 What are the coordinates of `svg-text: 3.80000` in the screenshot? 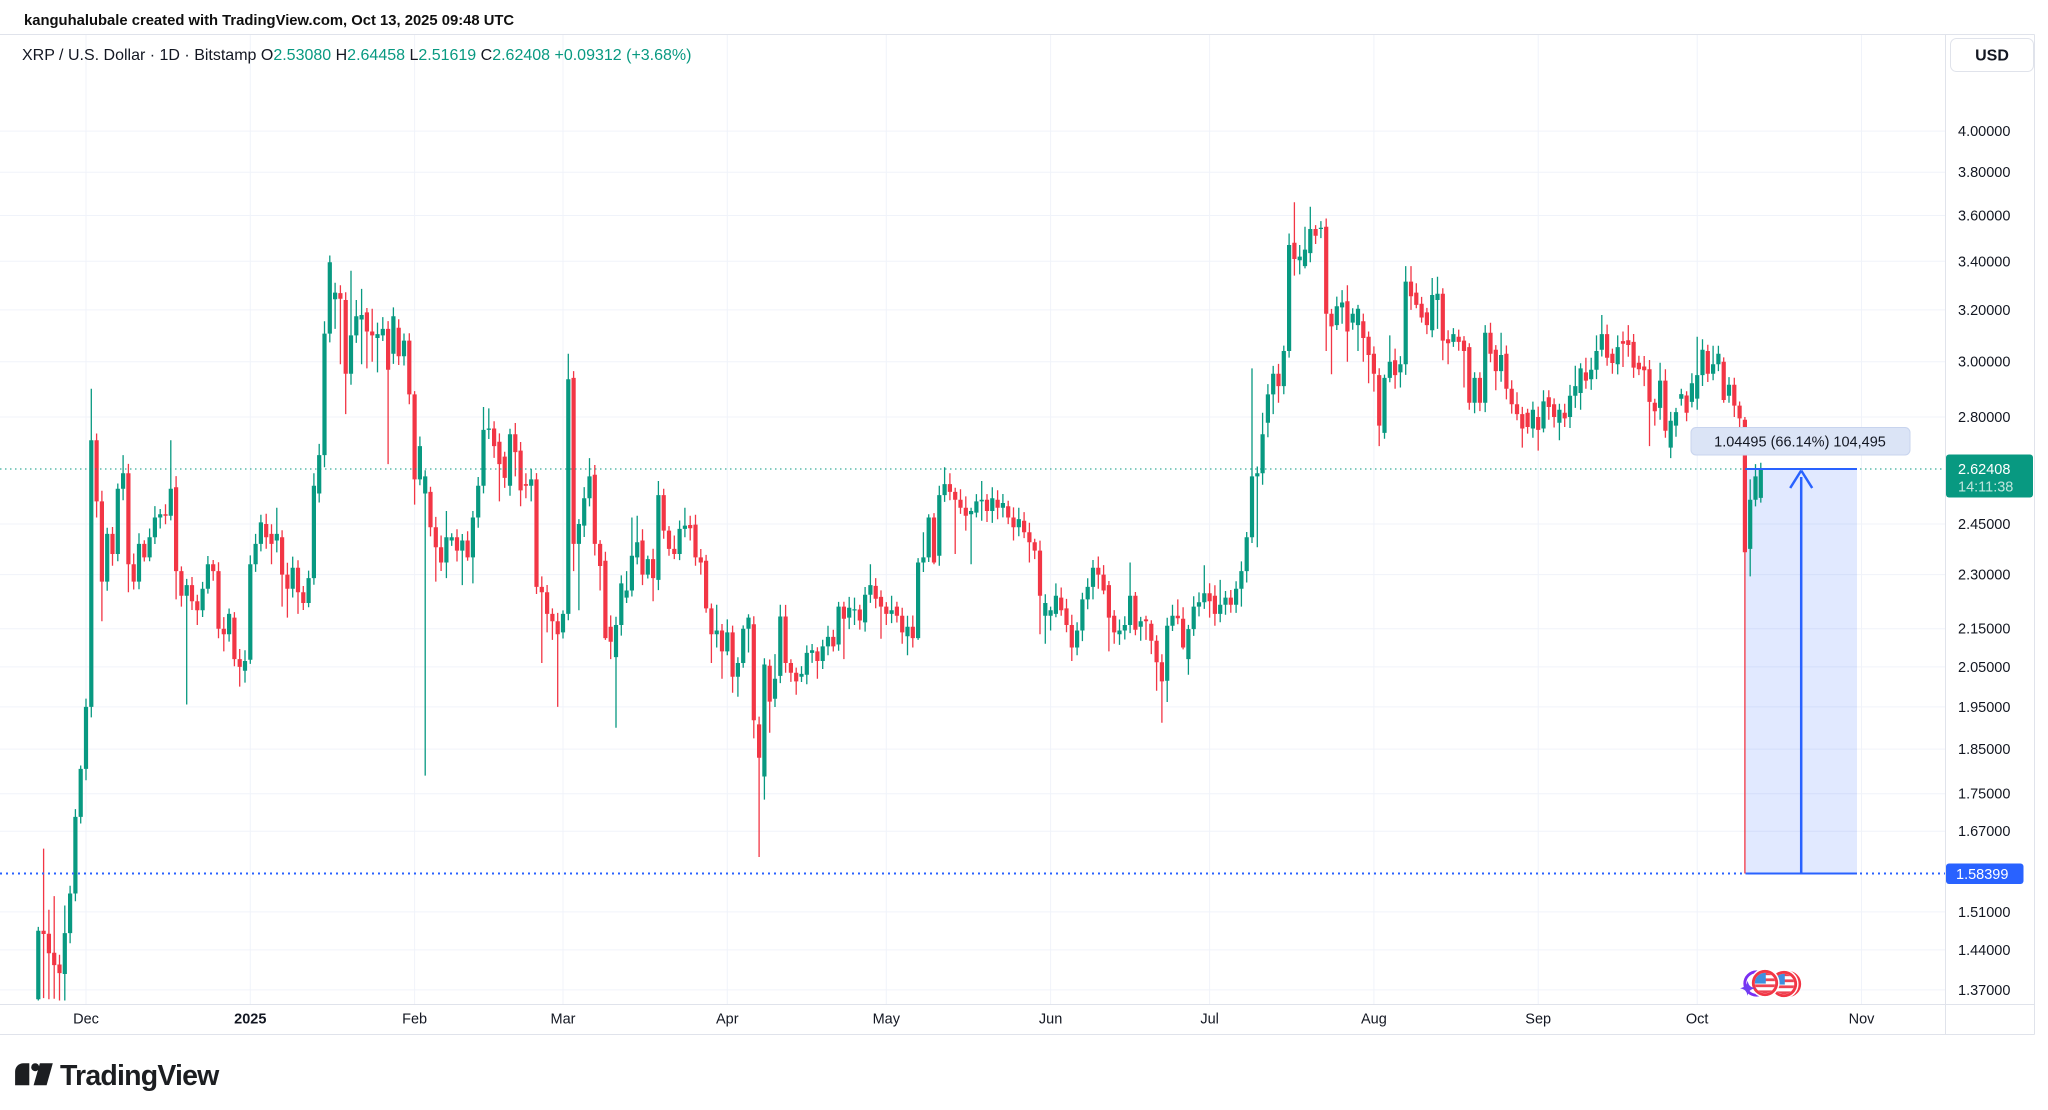 It's located at (1984, 173).